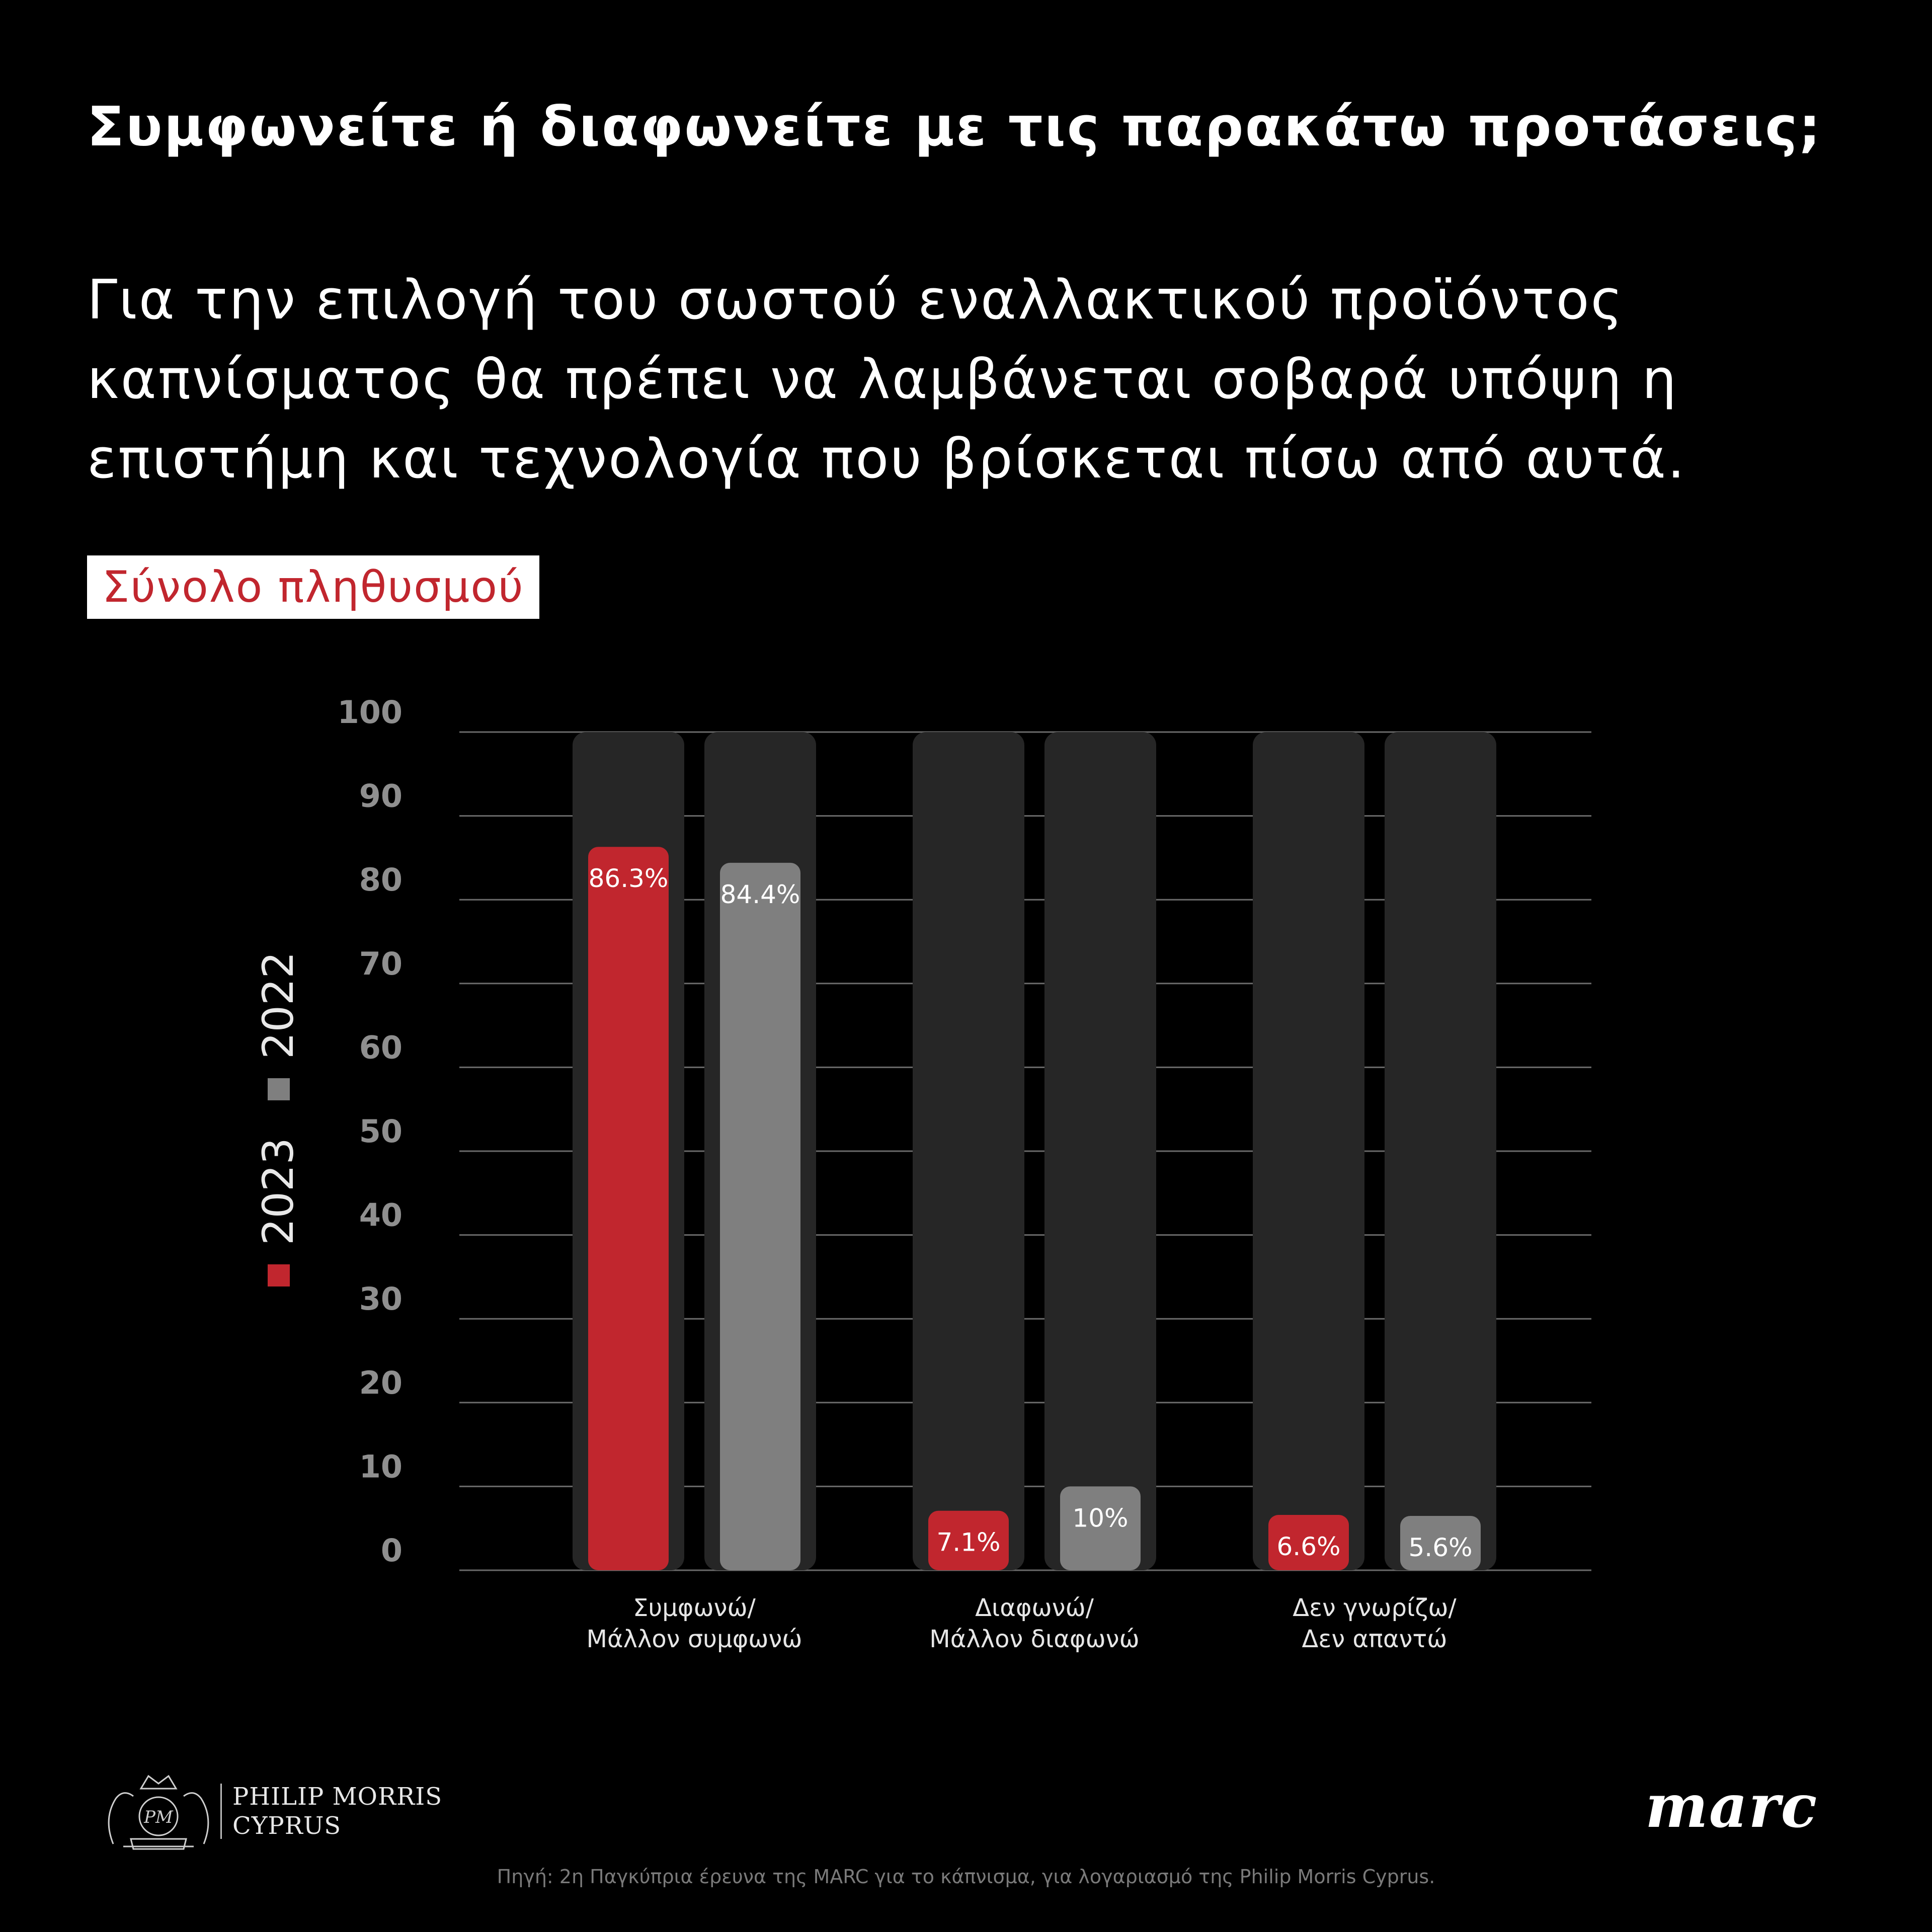 This screenshot has height=1932, width=1932. What do you see at coordinates (313, 587) in the screenshot?
I see `segment-tag: Σύνολο πληθυσμού` at bounding box center [313, 587].